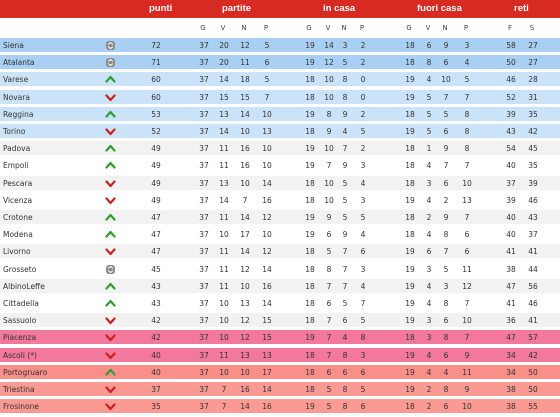  What do you see at coordinates (156, 269) in the screenshot?
I see `points-cell: 45` at bounding box center [156, 269].